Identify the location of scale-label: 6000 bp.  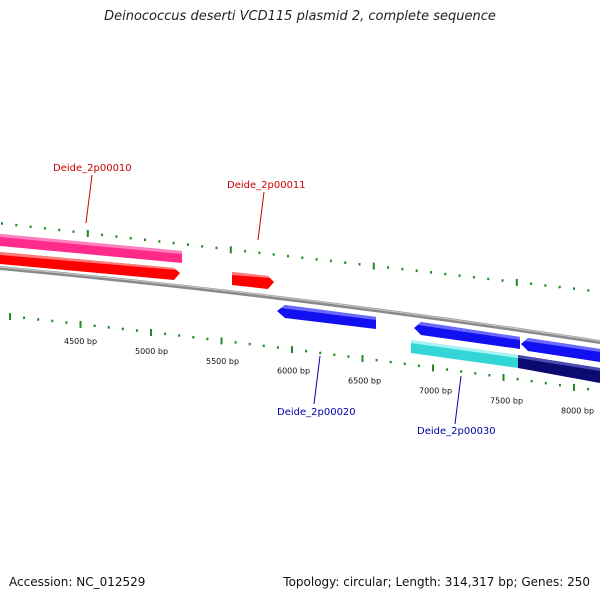
(293, 371).